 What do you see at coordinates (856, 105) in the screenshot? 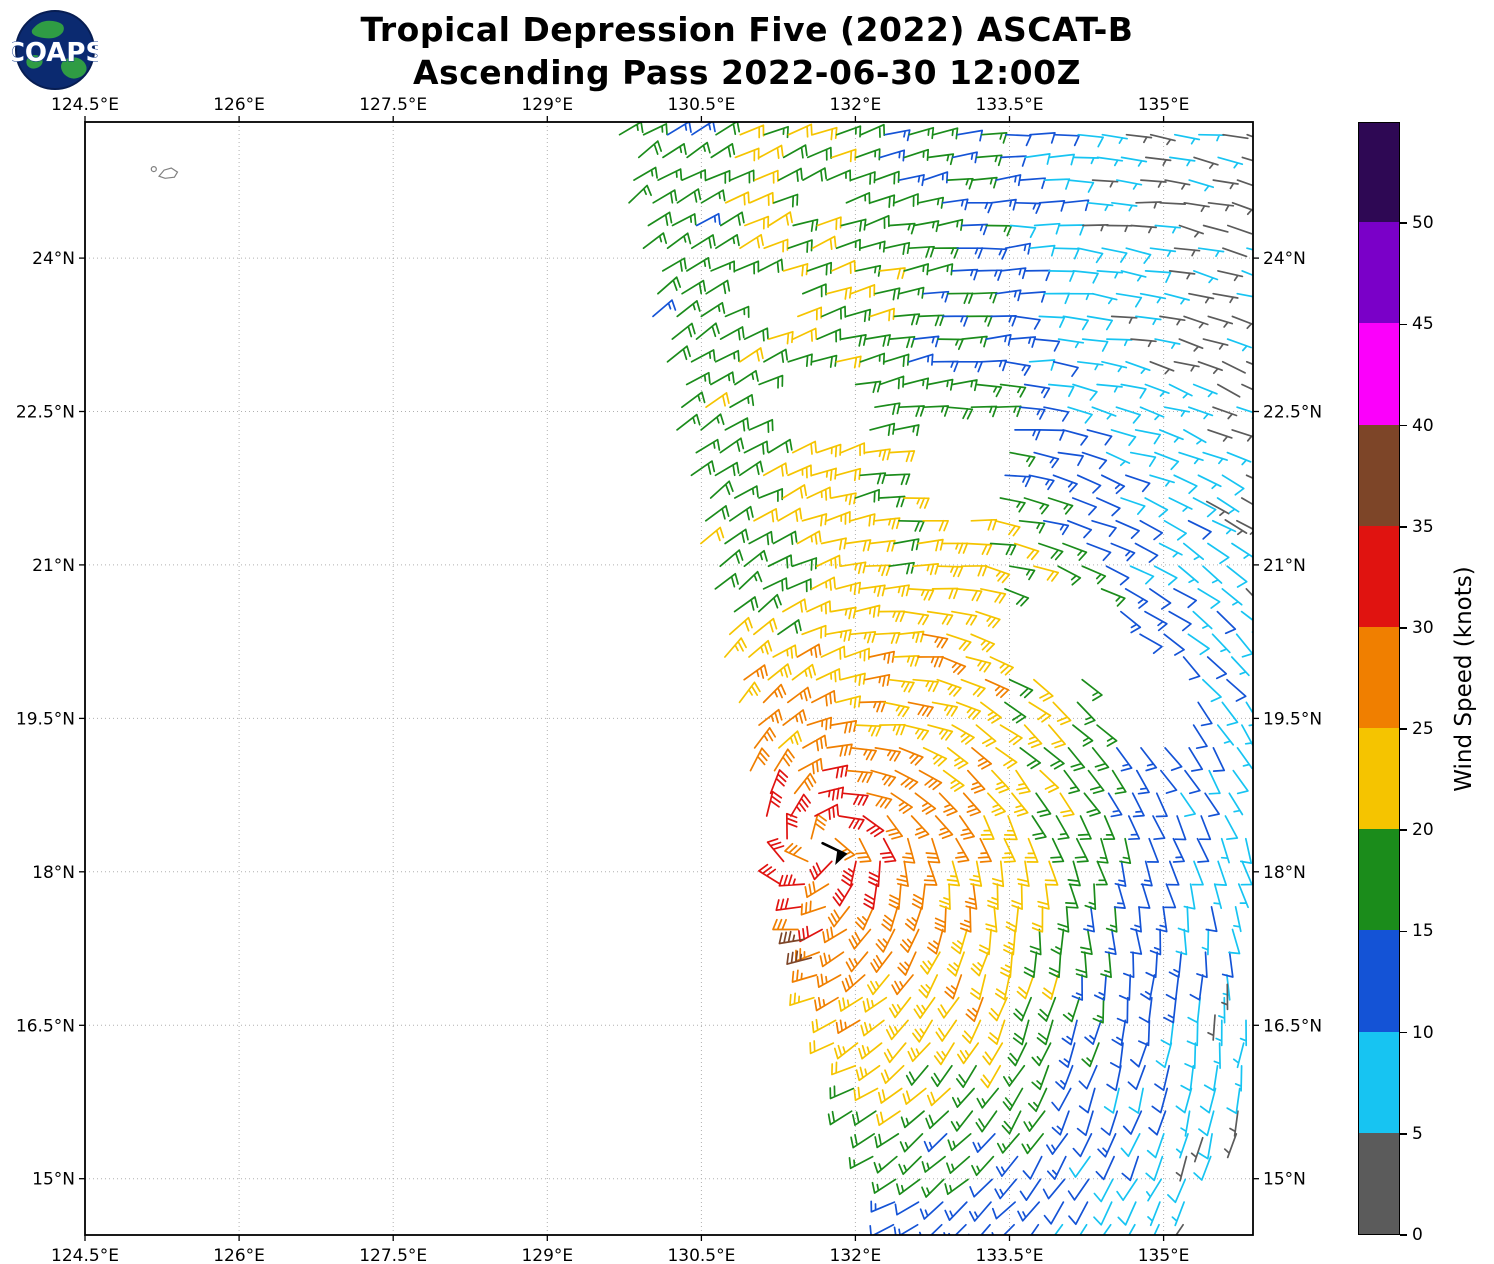
I see `x-tick-label-top: 132°E` at bounding box center [856, 105].